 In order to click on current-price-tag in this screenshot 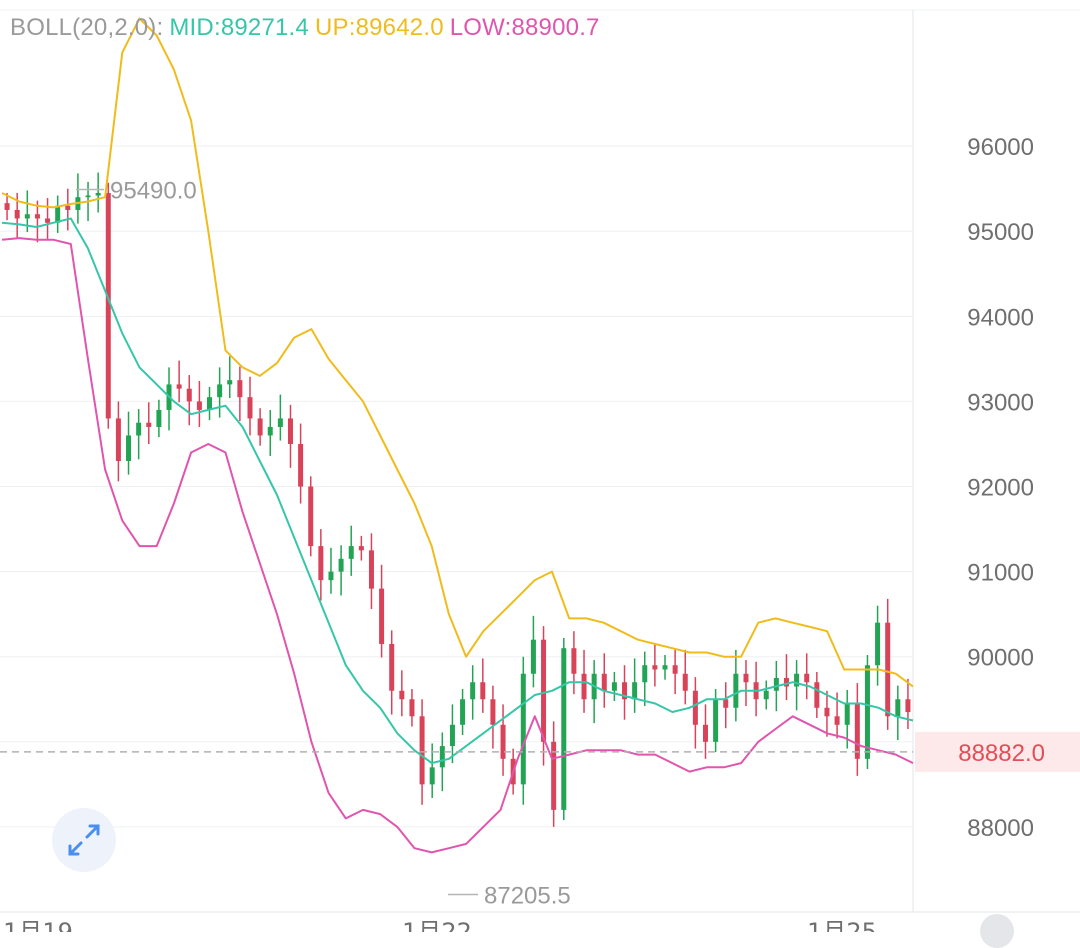, I will do `click(997, 751)`.